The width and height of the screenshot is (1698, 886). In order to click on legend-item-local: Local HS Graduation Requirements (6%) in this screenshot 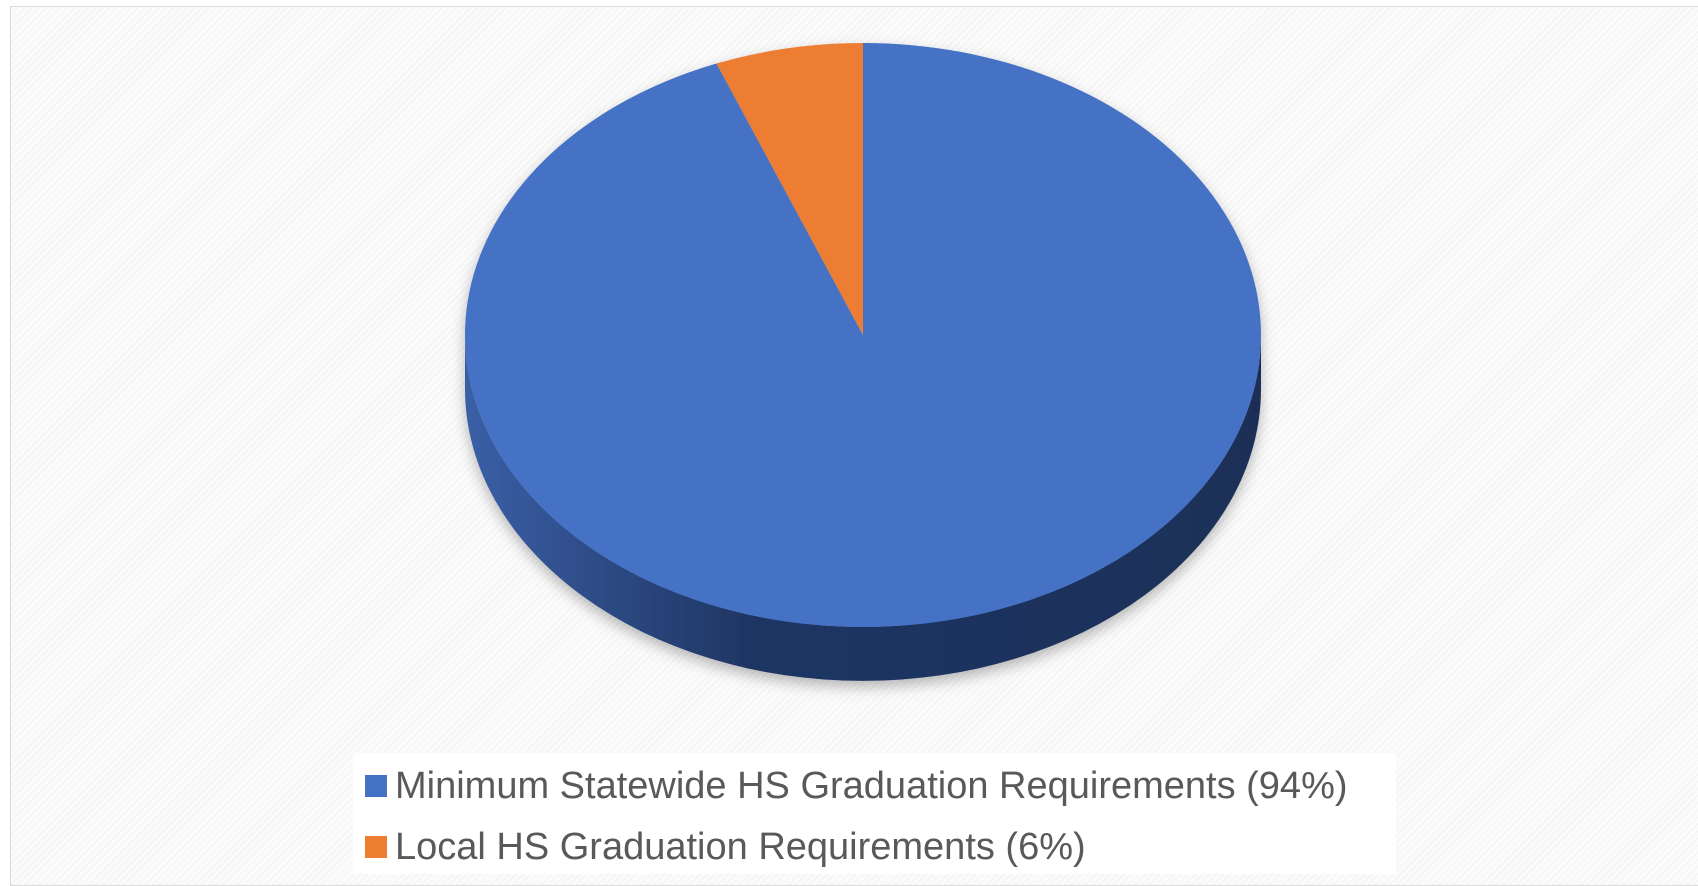, I will do `click(725, 847)`.